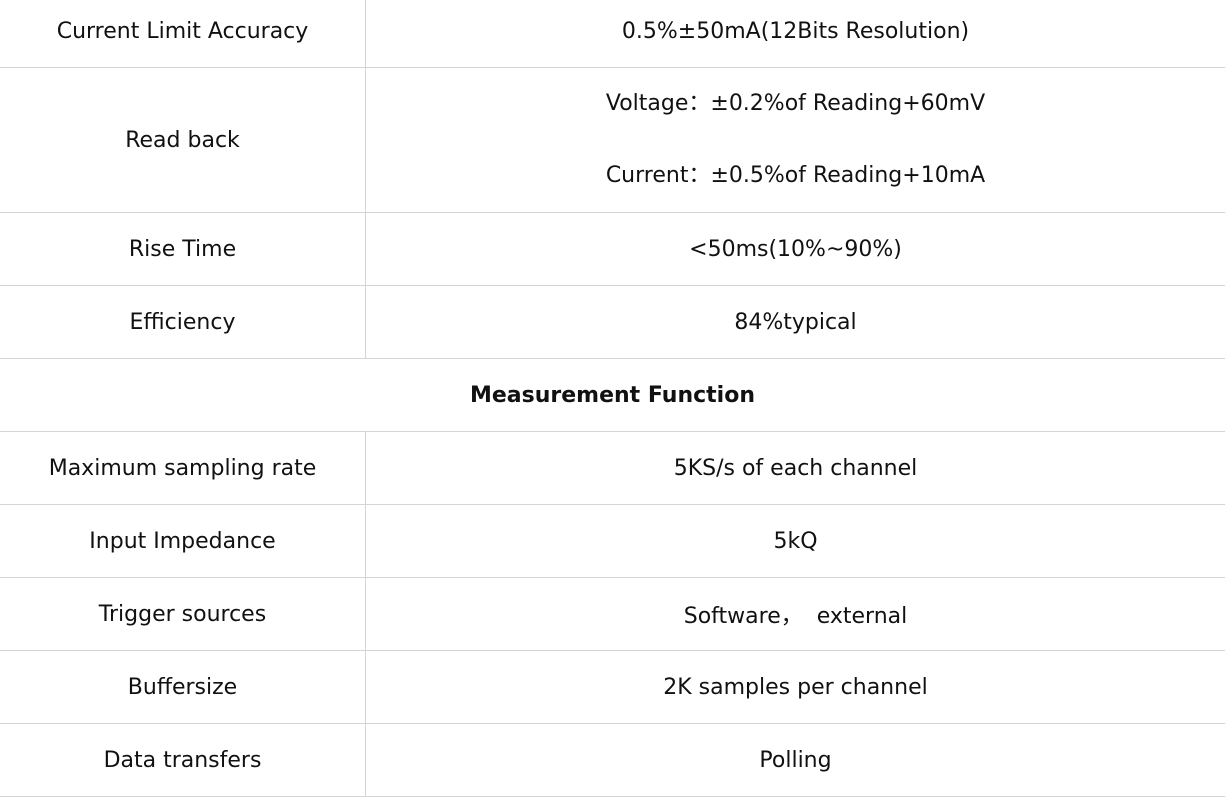  What do you see at coordinates (795, 104) in the screenshot?
I see `spec-value-line: Voltage：±0.2%of Reading+60mV` at bounding box center [795, 104].